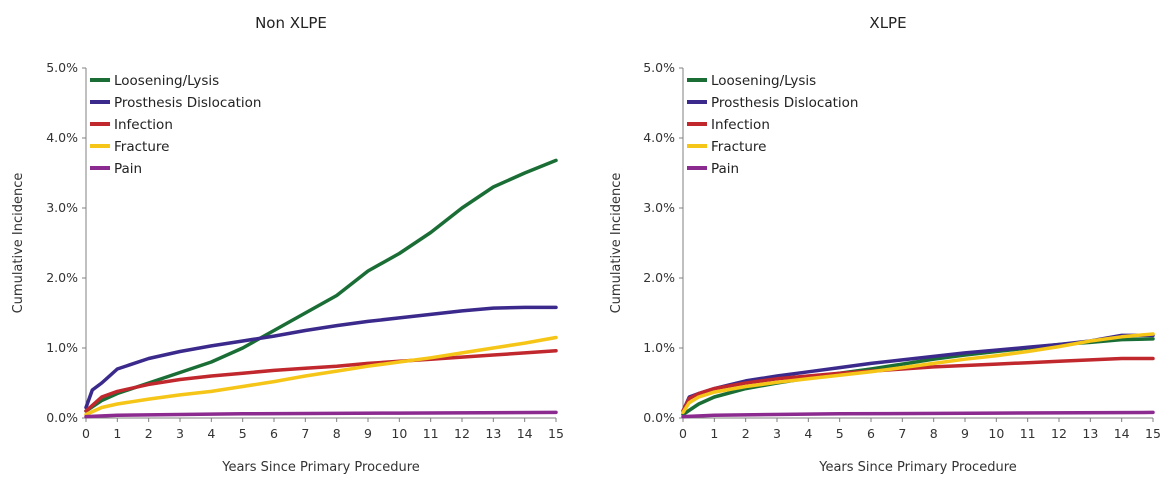  I want to click on series-line-loosening-lysis, so click(918, 377).